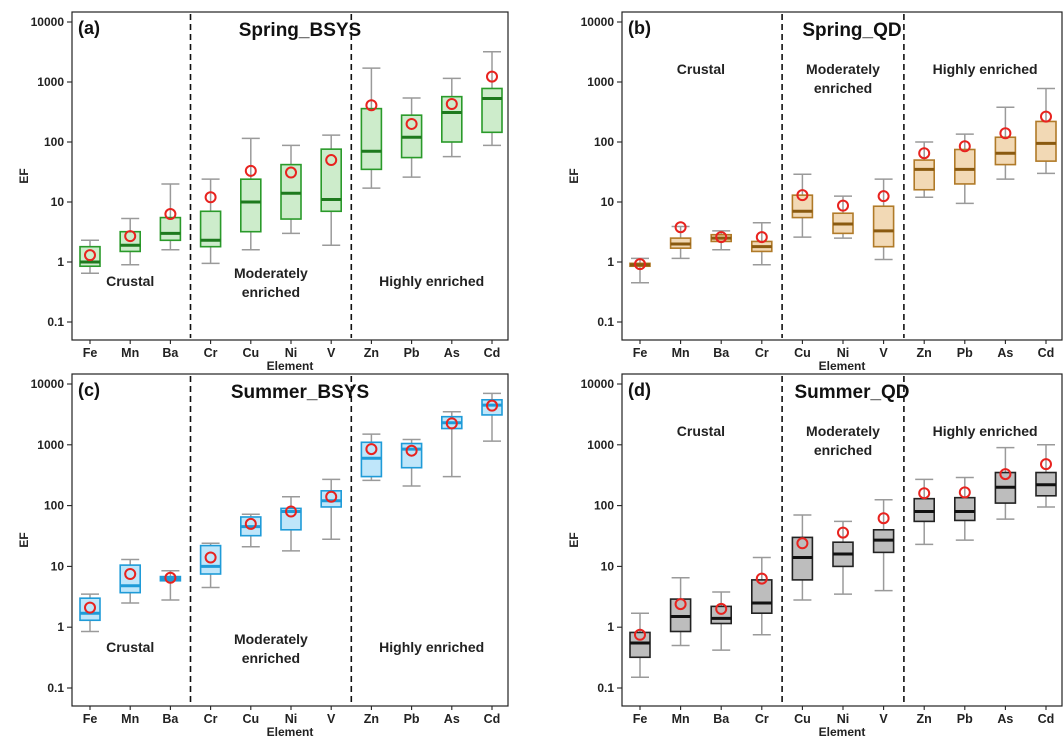  What do you see at coordinates (411, 462) in the screenshot?
I see `box-pb` at bounding box center [411, 462].